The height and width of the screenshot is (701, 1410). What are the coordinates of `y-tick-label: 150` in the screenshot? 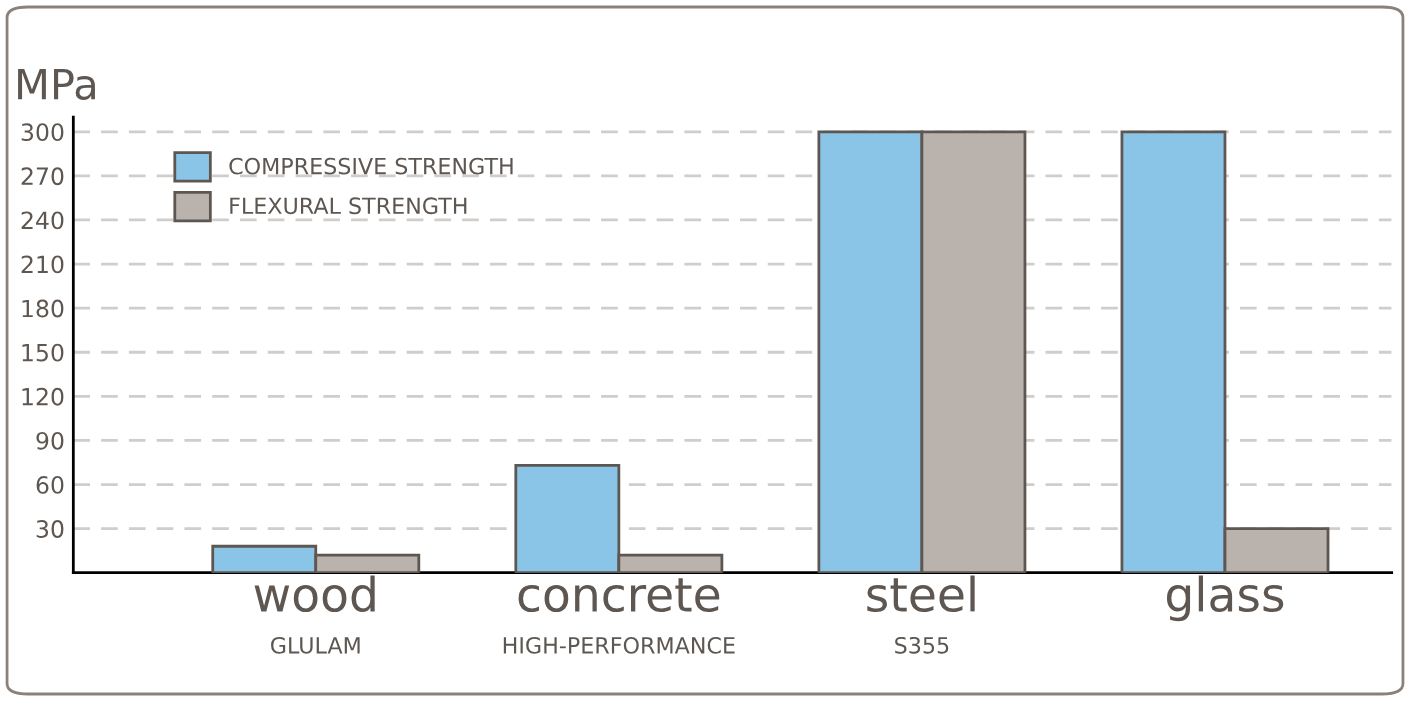 It's located at (43, 352).